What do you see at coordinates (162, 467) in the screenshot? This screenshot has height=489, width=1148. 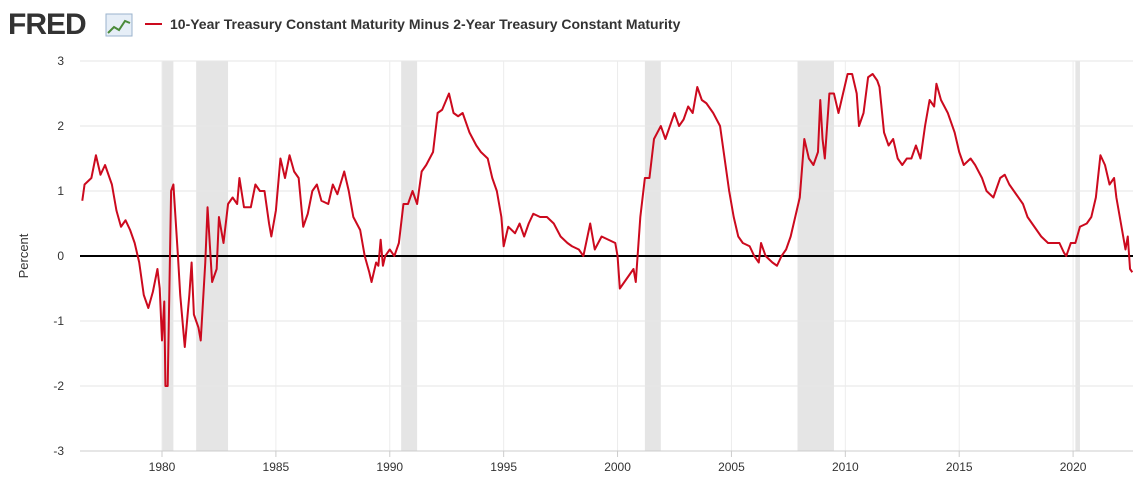 I see `x-tick-label: 1980` at bounding box center [162, 467].